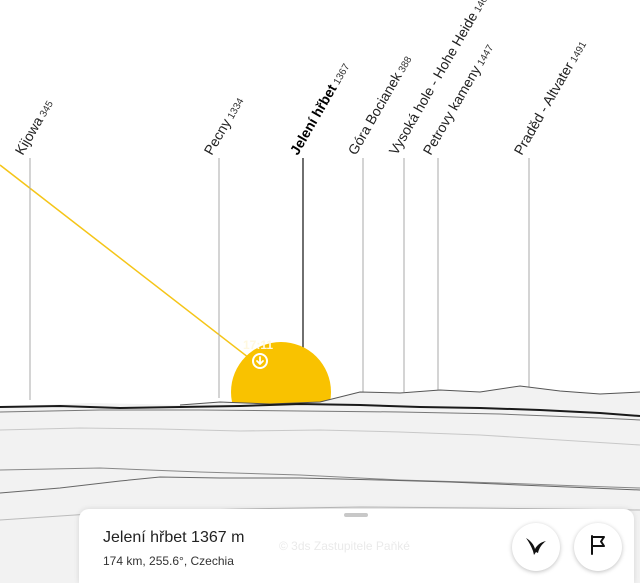  What do you see at coordinates (344, 546) in the screenshot?
I see `attribution-text: © 3ds Zastupitele Paňké` at bounding box center [344, 546].